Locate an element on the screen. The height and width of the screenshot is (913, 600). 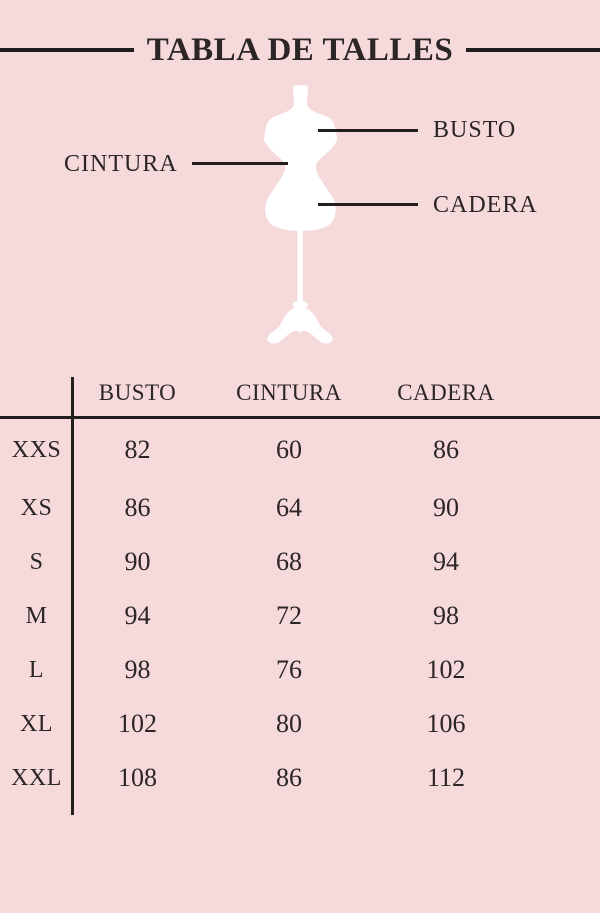
cintura-cell: 80 is located at coordinates (289, 723).